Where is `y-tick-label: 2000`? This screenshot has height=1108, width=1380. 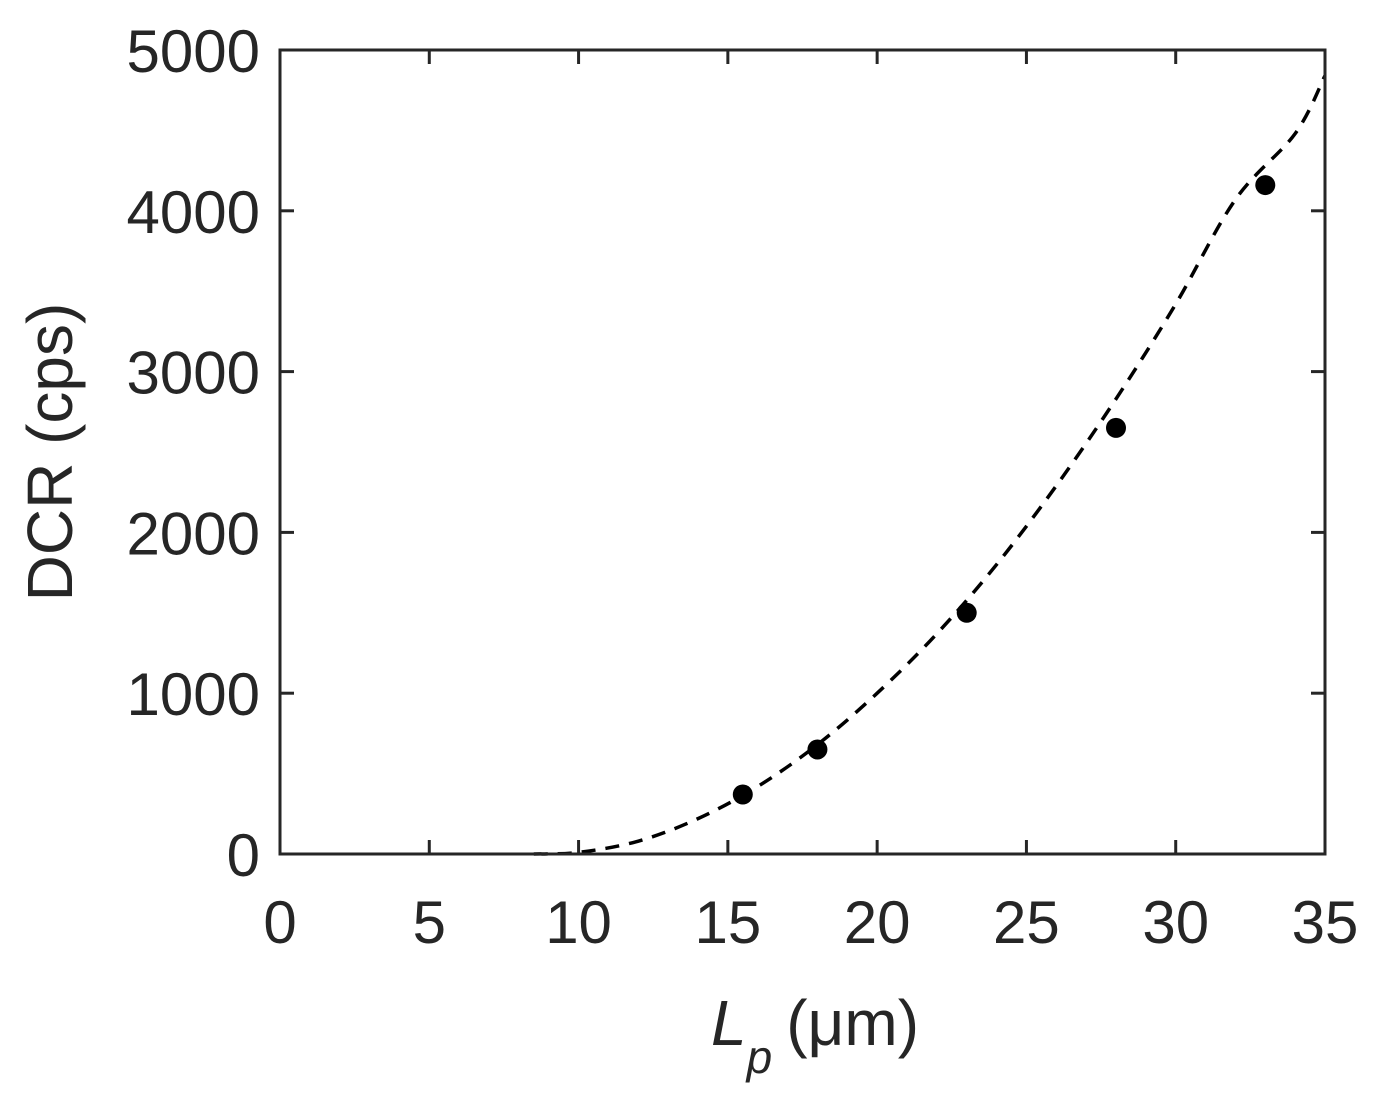
y-tick-label: 2000 is located at coordinates (193, 533).